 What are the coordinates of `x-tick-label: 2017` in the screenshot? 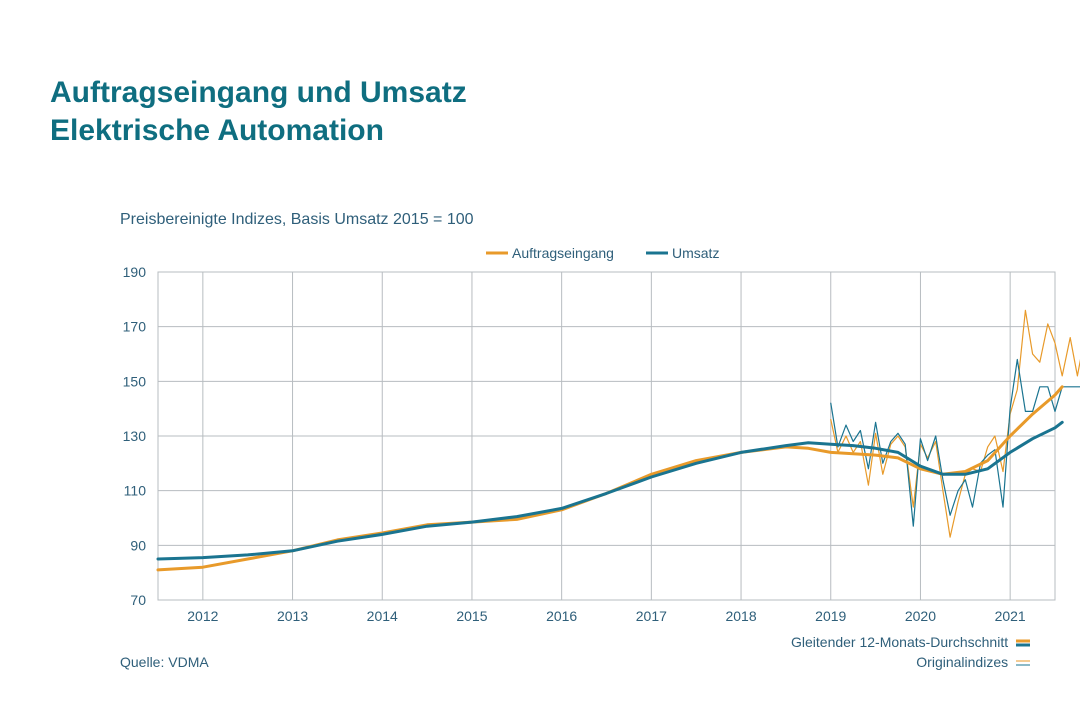 It's located at (651, 616).